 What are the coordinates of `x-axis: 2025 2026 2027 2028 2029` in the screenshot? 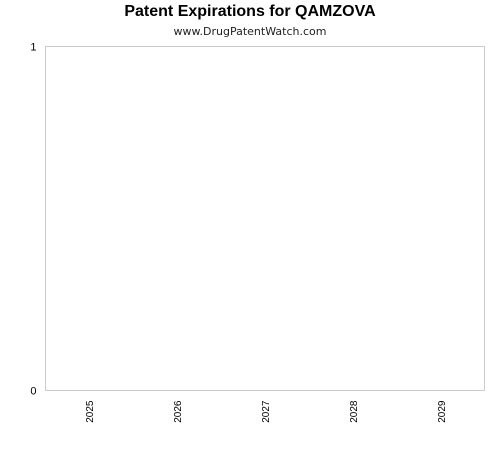 It's located at (266, 411).